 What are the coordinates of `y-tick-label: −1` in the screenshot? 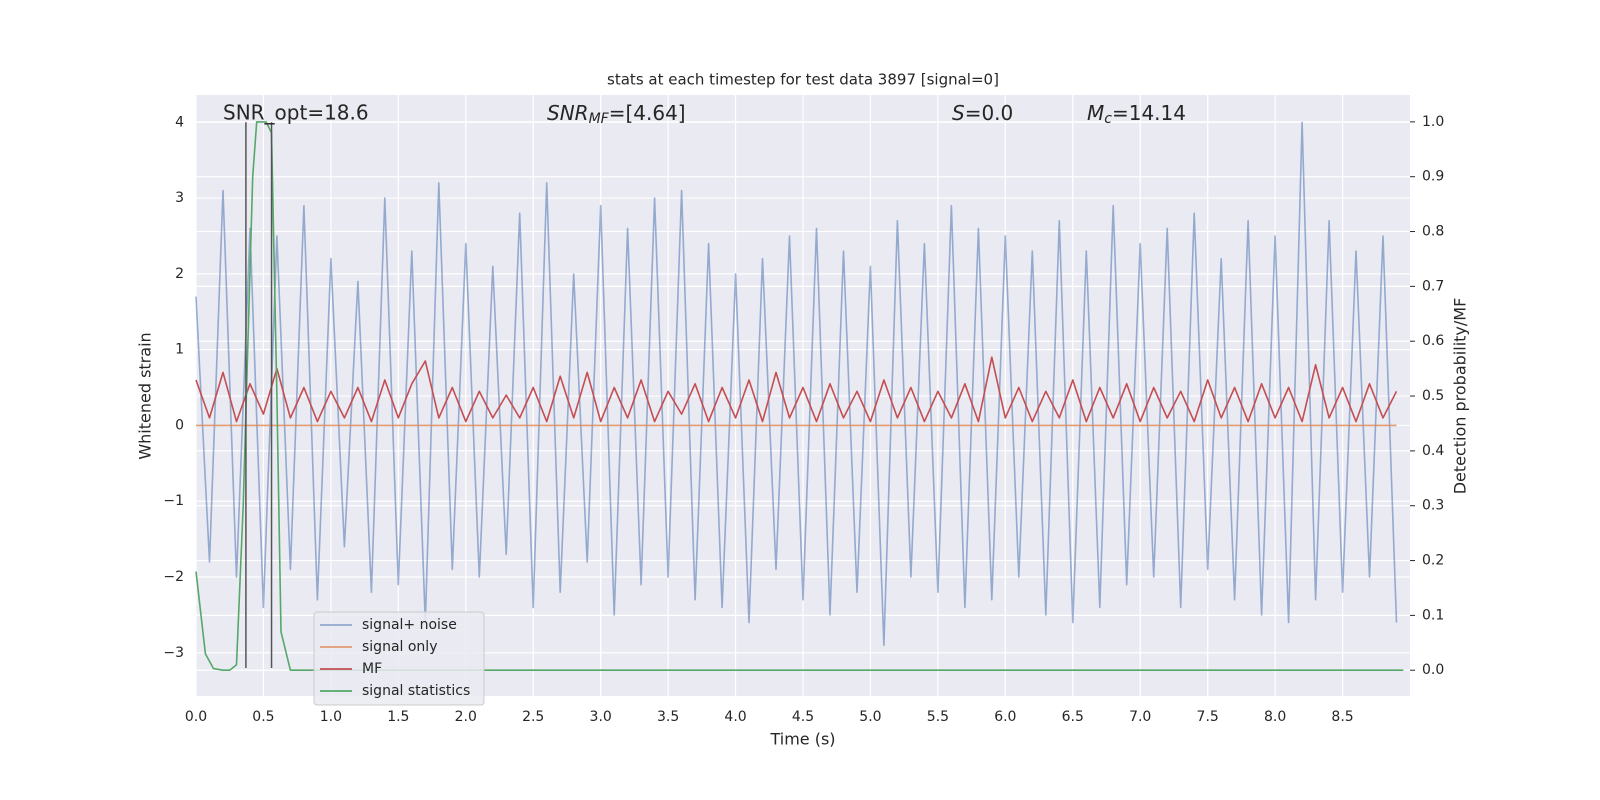 It's located at (173, 501).